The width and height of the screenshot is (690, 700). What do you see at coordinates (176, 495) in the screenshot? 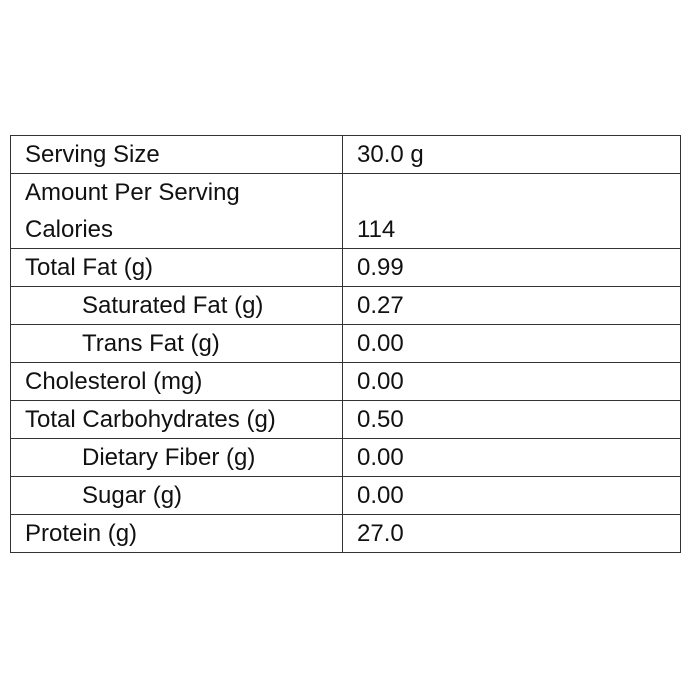
I see `label: Sugar (g)` at bounding box center [176, 495].